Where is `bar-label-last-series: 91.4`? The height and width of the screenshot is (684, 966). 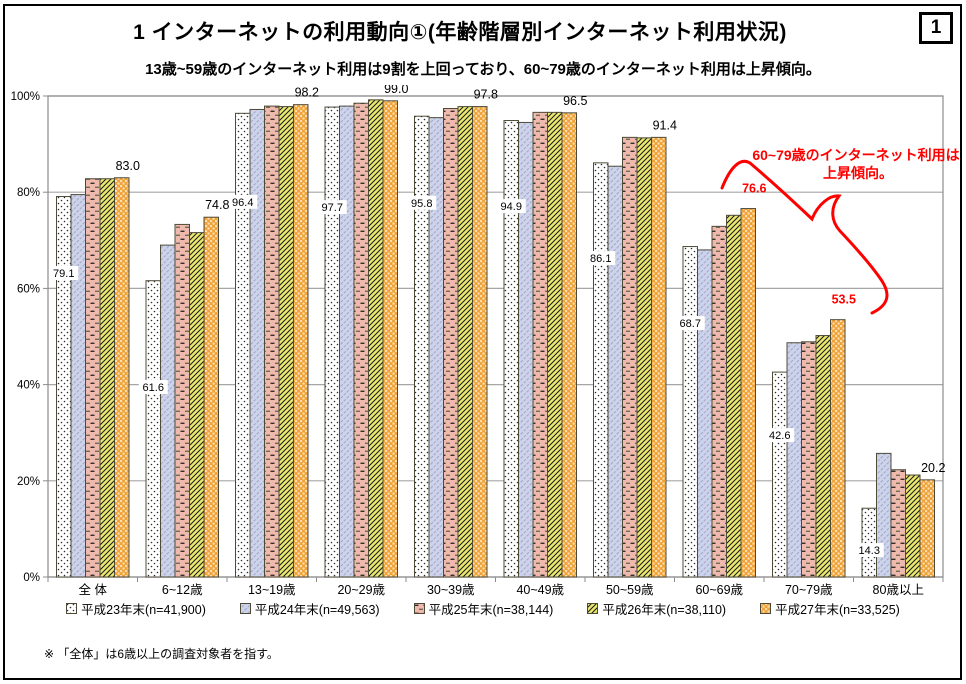 bar-label-last-series: 91.4 is located at coordinates (665, 125).